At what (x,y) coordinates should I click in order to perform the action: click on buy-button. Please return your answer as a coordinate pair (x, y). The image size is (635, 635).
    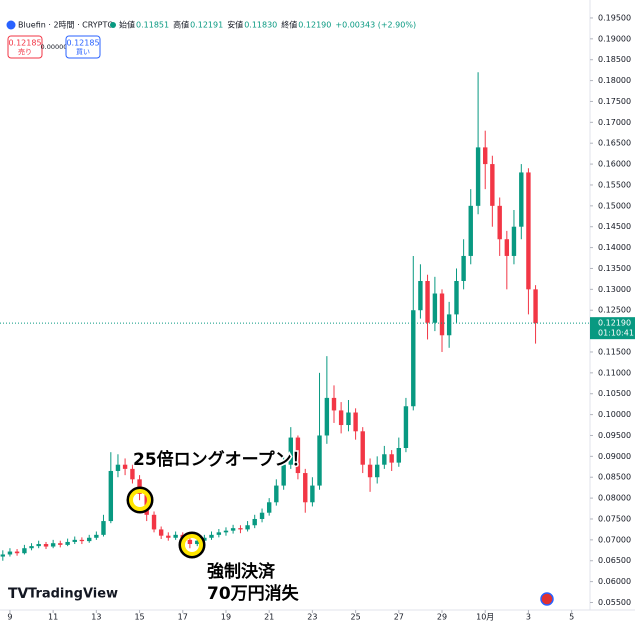
    Looking at the image, I should click on (83, 47).